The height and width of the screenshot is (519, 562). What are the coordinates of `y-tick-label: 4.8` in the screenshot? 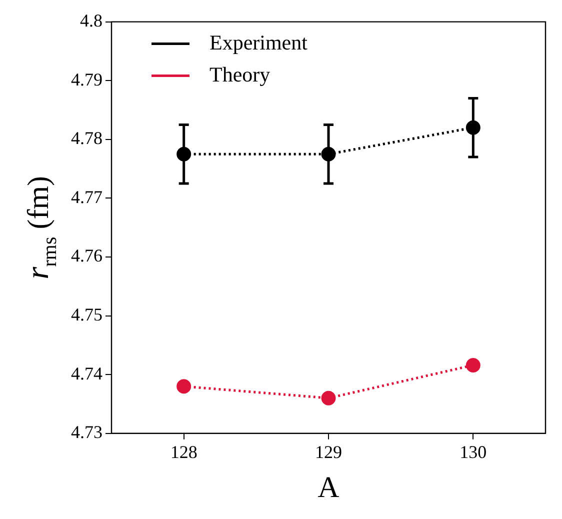 It's located at (91, 20).